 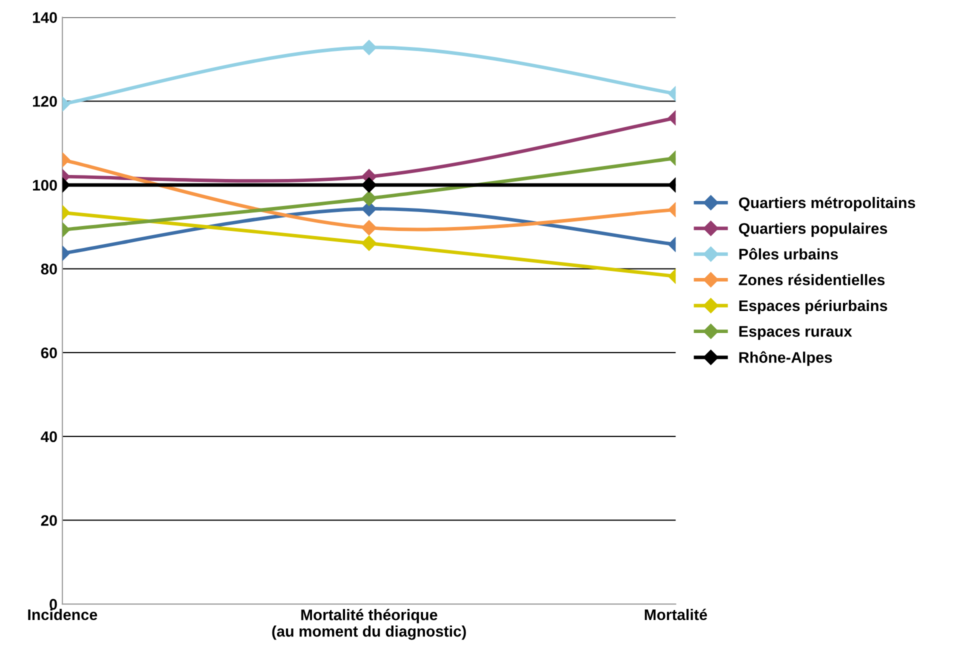 What do you see at coordinates (795, 333) in the screenshot?
I see `legend-label: Espaces ruraux` at bounding box center [795, 333].